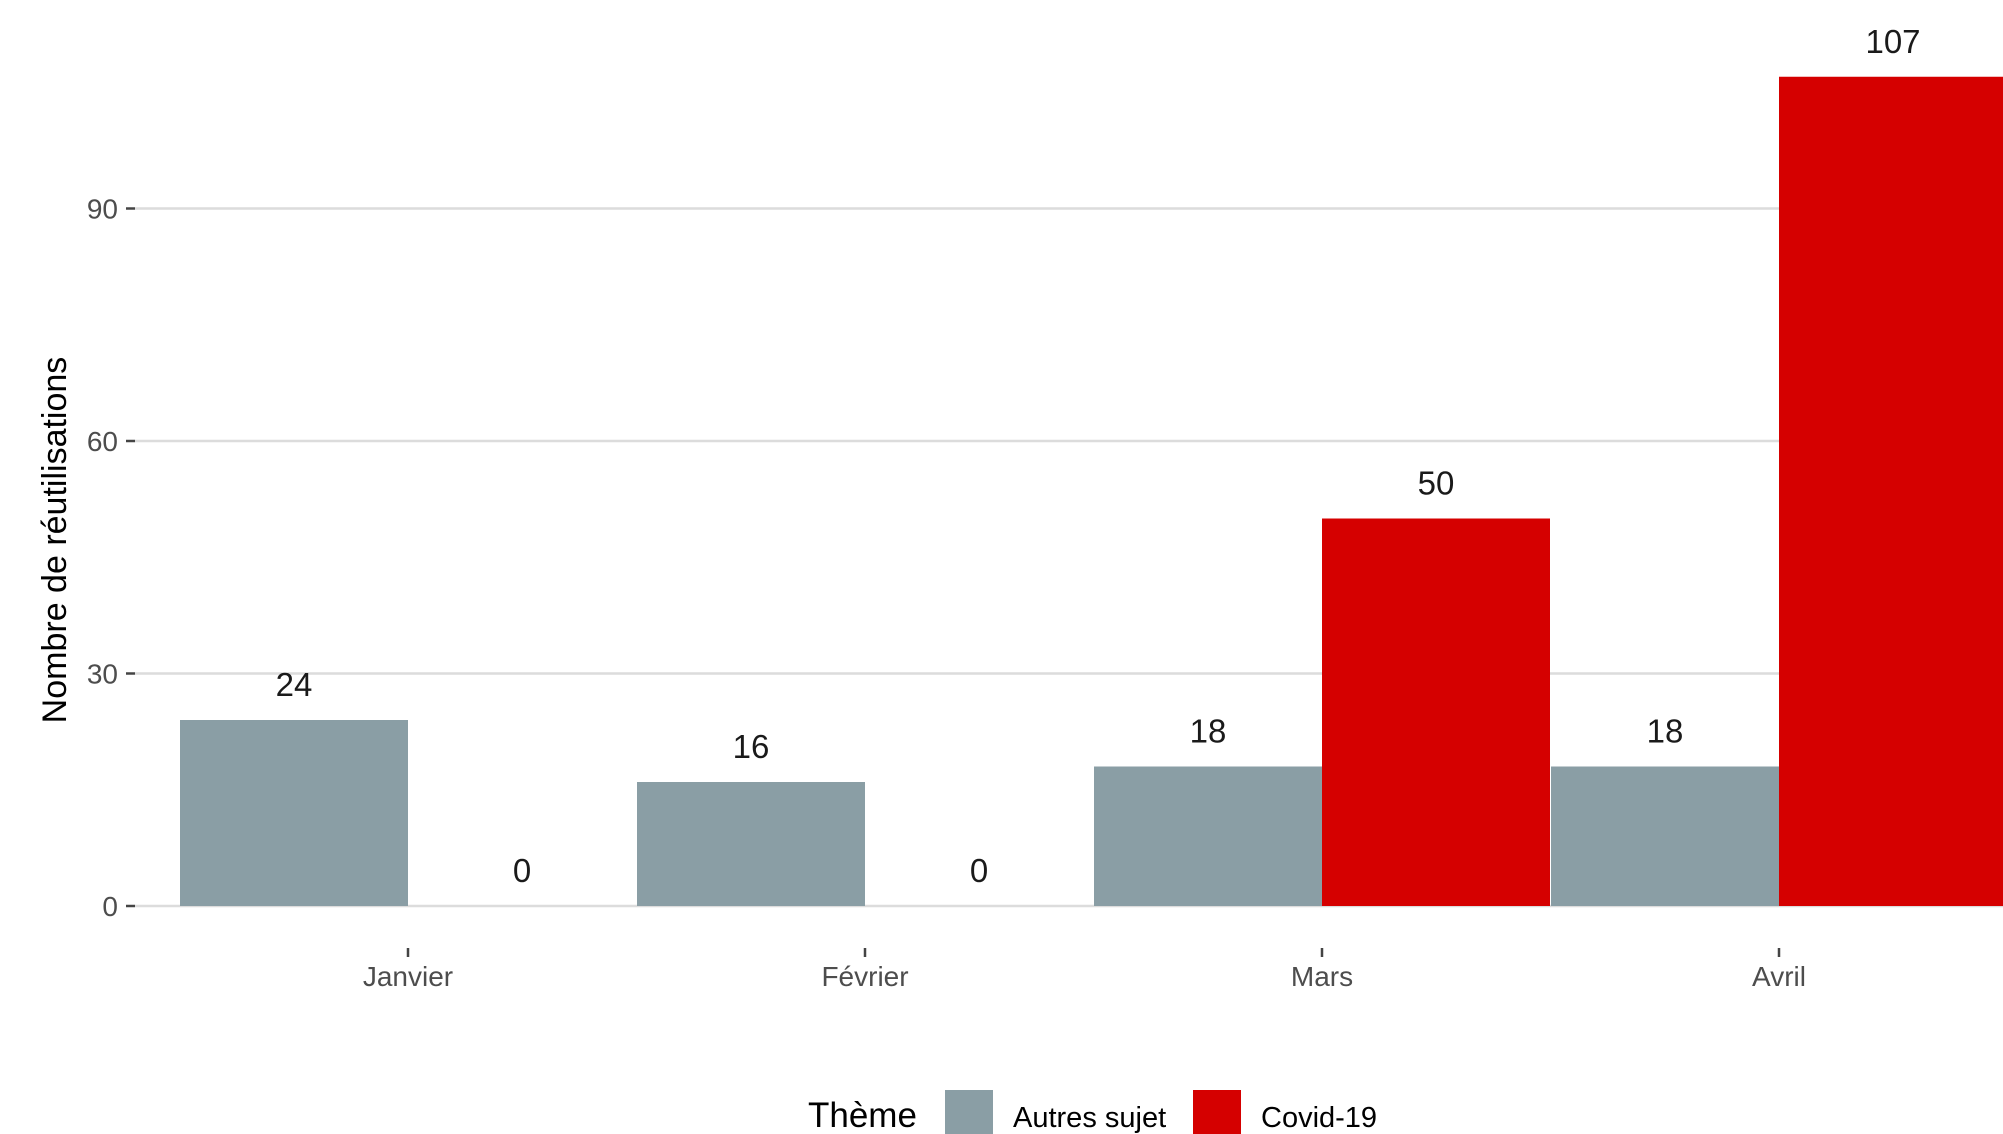  What do you see at coordinates (102, 441) in the screenshot?
I see `y-tick-label: 60` at bounding box center [102, 441].